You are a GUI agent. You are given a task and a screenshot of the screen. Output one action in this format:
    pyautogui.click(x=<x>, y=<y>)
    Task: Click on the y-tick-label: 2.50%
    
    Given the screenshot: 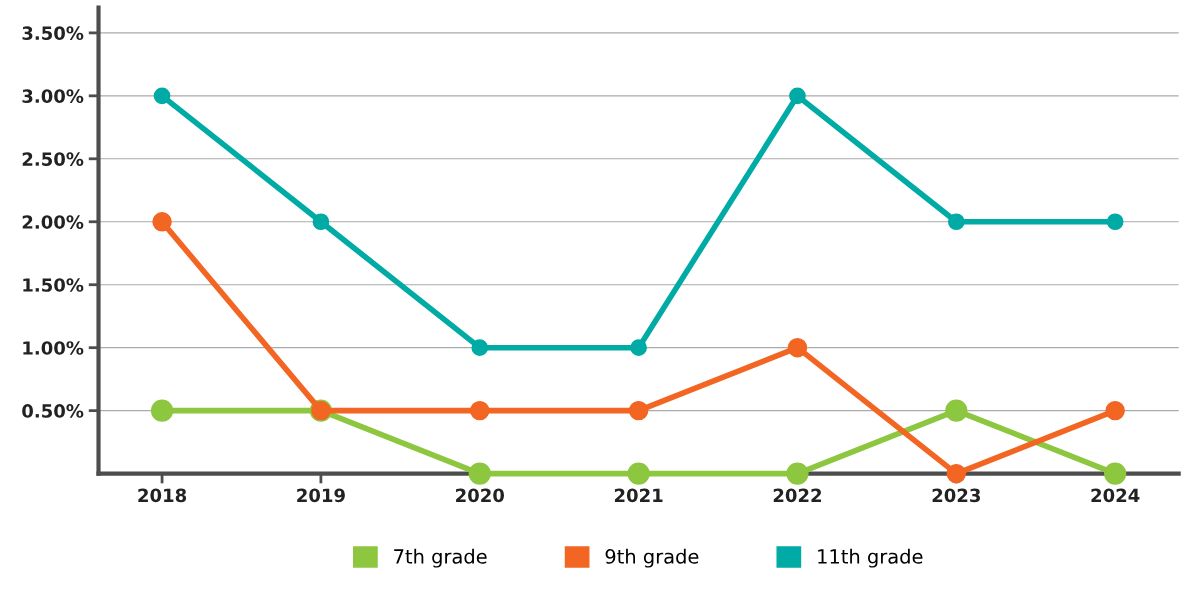 What is the action you would take?
    pyautogui.click(x=53, y=159)
    